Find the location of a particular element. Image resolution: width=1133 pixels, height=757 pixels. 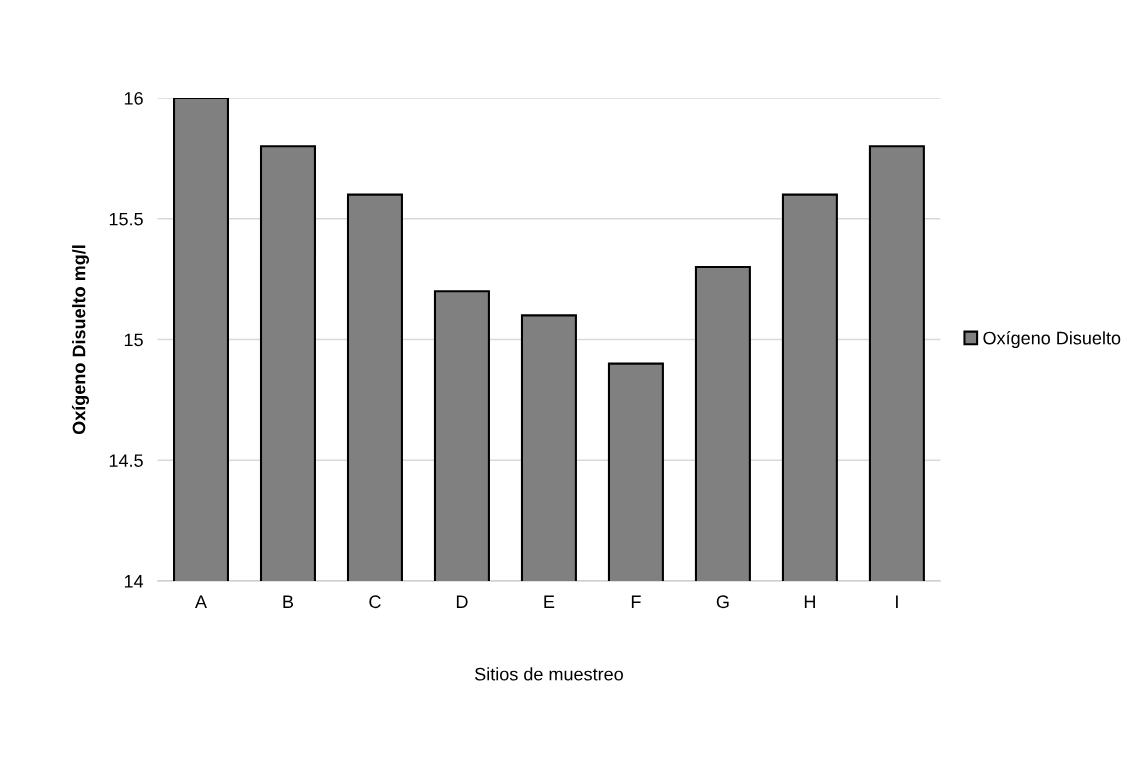

x-tick-label: G is located at coordinates (722, 602).